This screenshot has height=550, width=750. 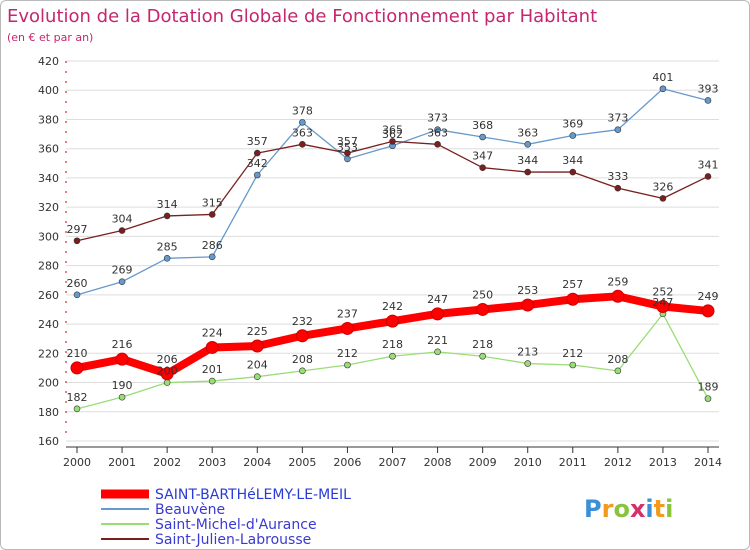 What do you see at coordinates (618, 188) in the screenshot?
I see `series-3-point-2012` at bounding box center [618, 188].